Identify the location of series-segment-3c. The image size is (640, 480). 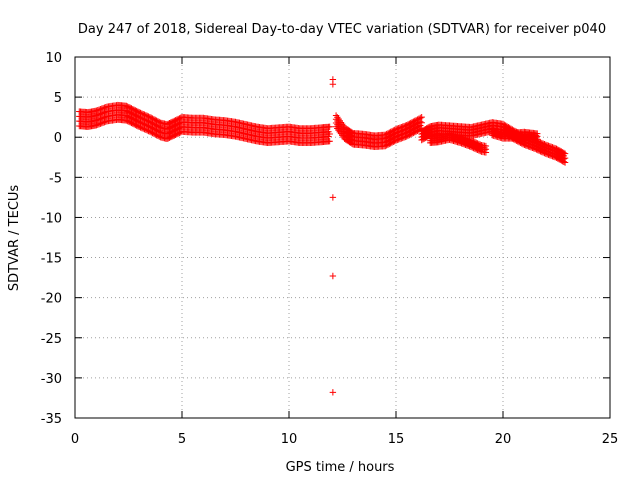
(515, 134).